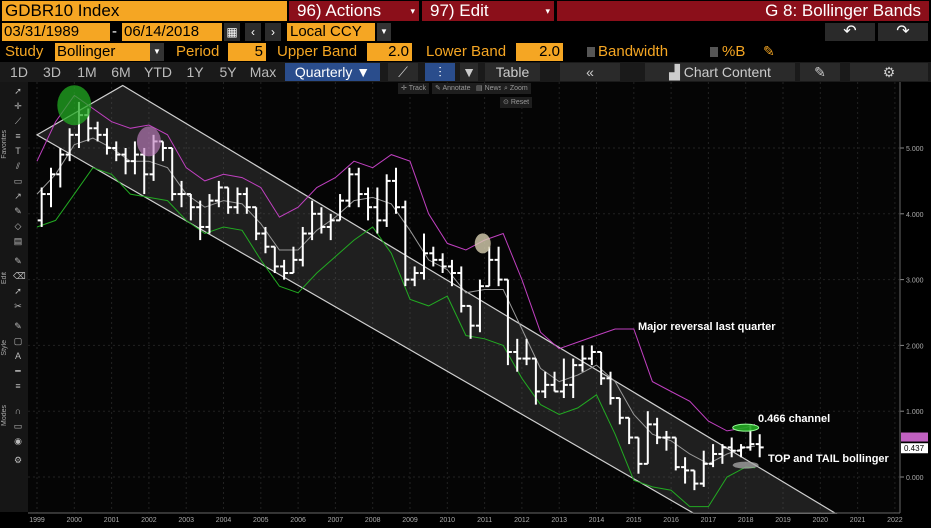  What do you see at coordinates (18, 460) in the screenshot?
I see `settings-icon: ⚙` at bounding box center [18, 460].